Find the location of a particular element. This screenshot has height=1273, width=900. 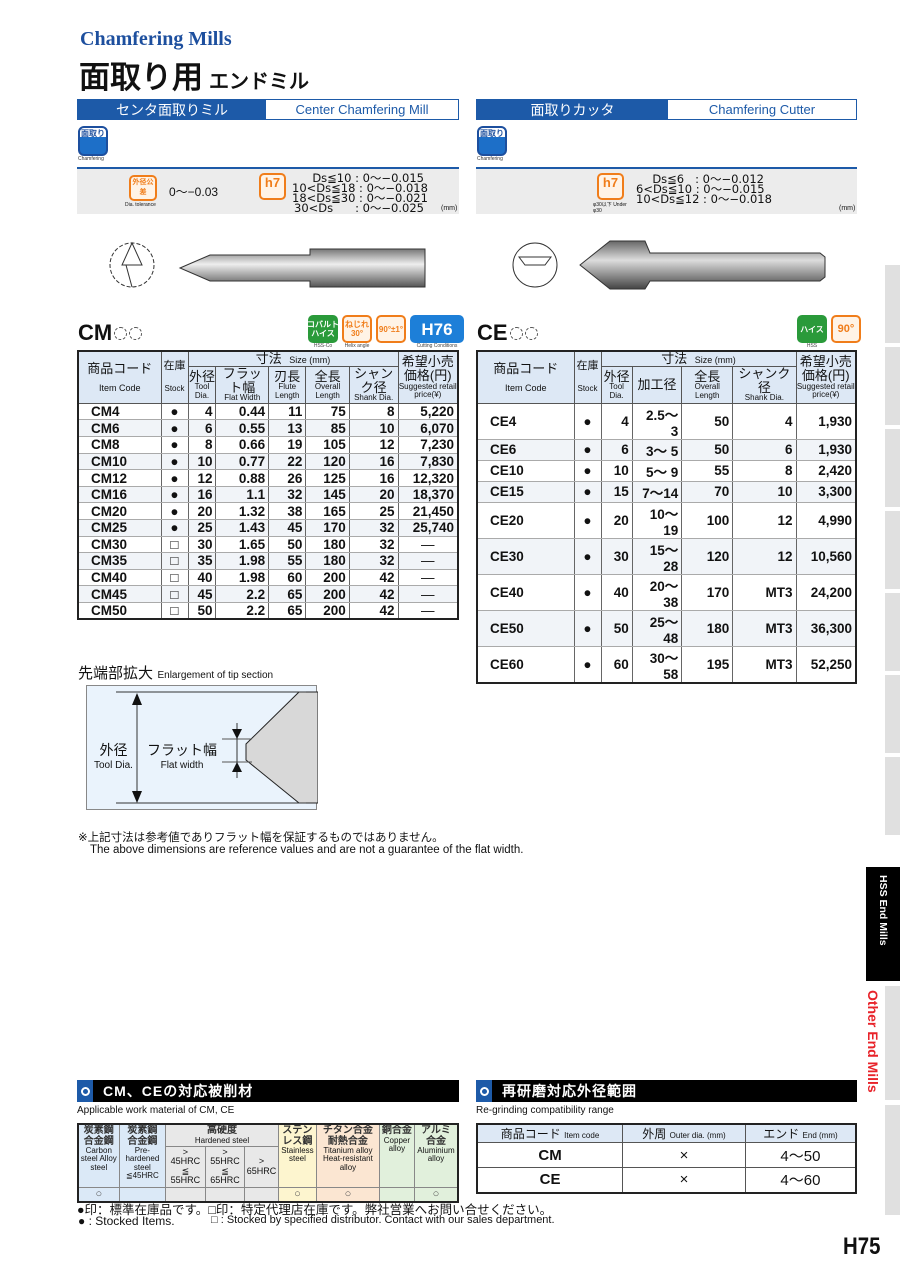

helix-angle-caption: Helix angle is located at coordinates (357, 346).